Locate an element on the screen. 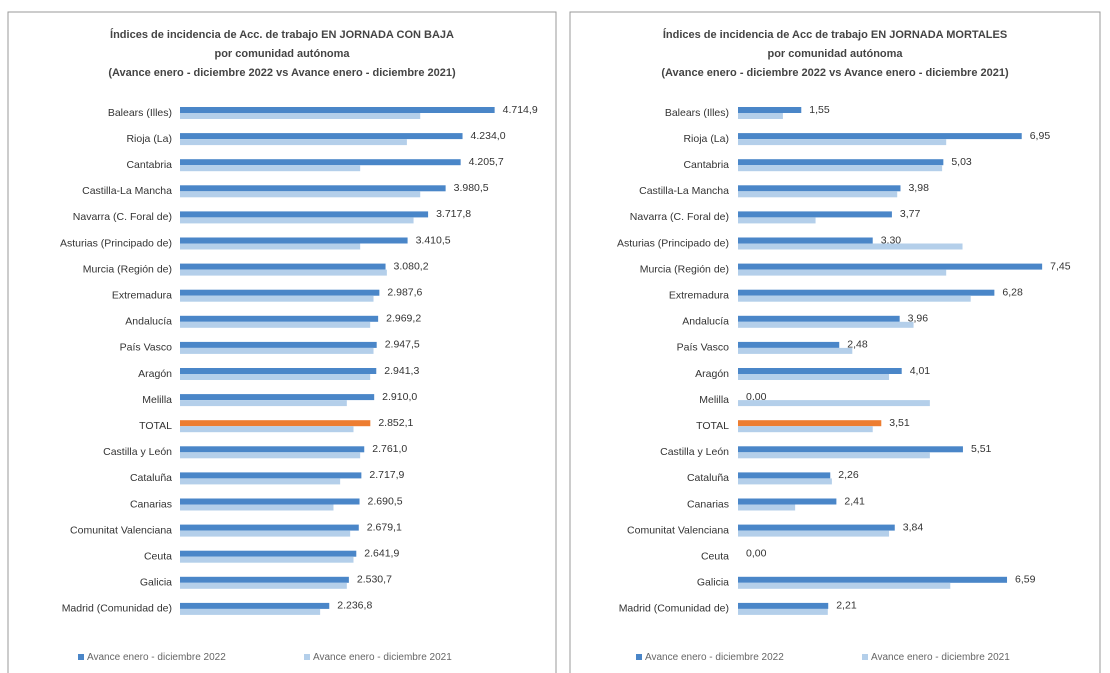 Image resolution: width=1110 pixels, height=673 pixels. category-label: Ceuta is located at coordinates (158, 556).